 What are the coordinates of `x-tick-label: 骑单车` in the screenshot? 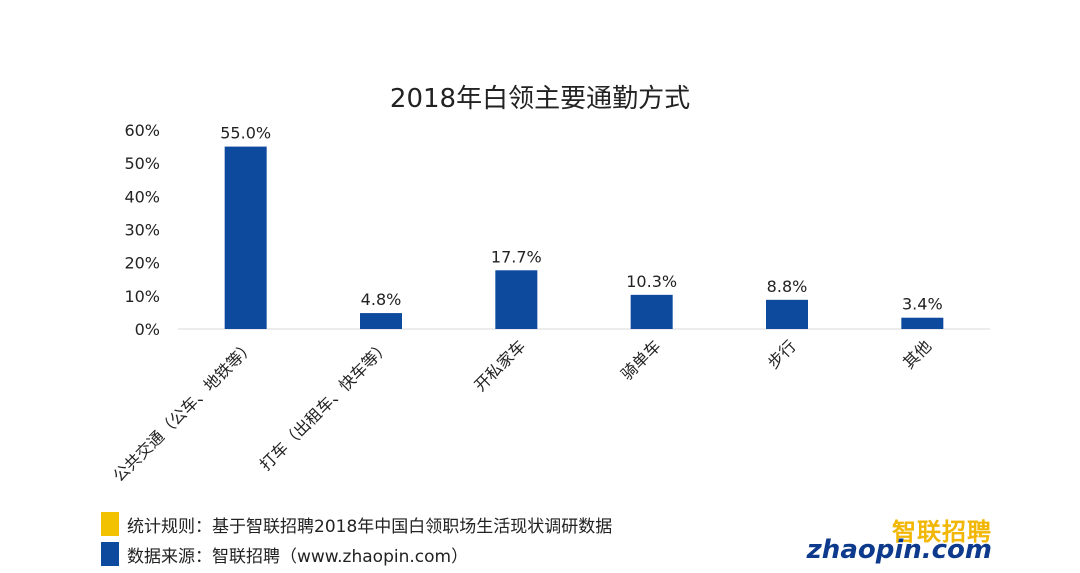 It's located at (640, 359).